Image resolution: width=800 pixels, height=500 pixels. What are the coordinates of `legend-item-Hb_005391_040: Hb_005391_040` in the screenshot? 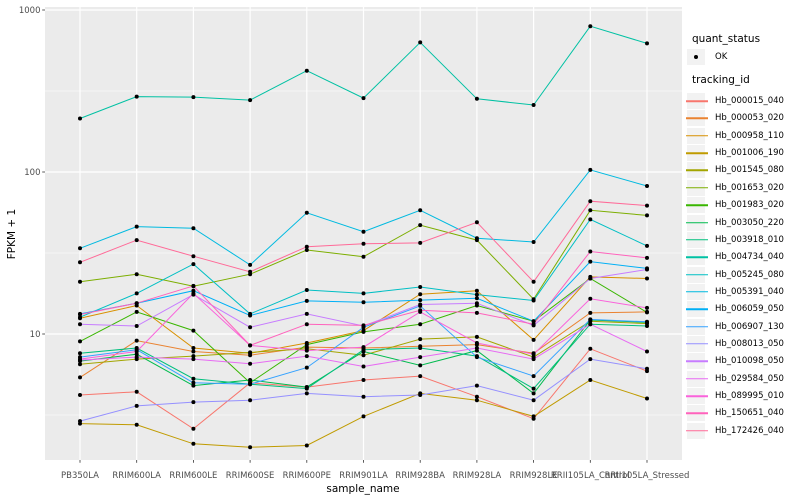 It's located at (735, 292).